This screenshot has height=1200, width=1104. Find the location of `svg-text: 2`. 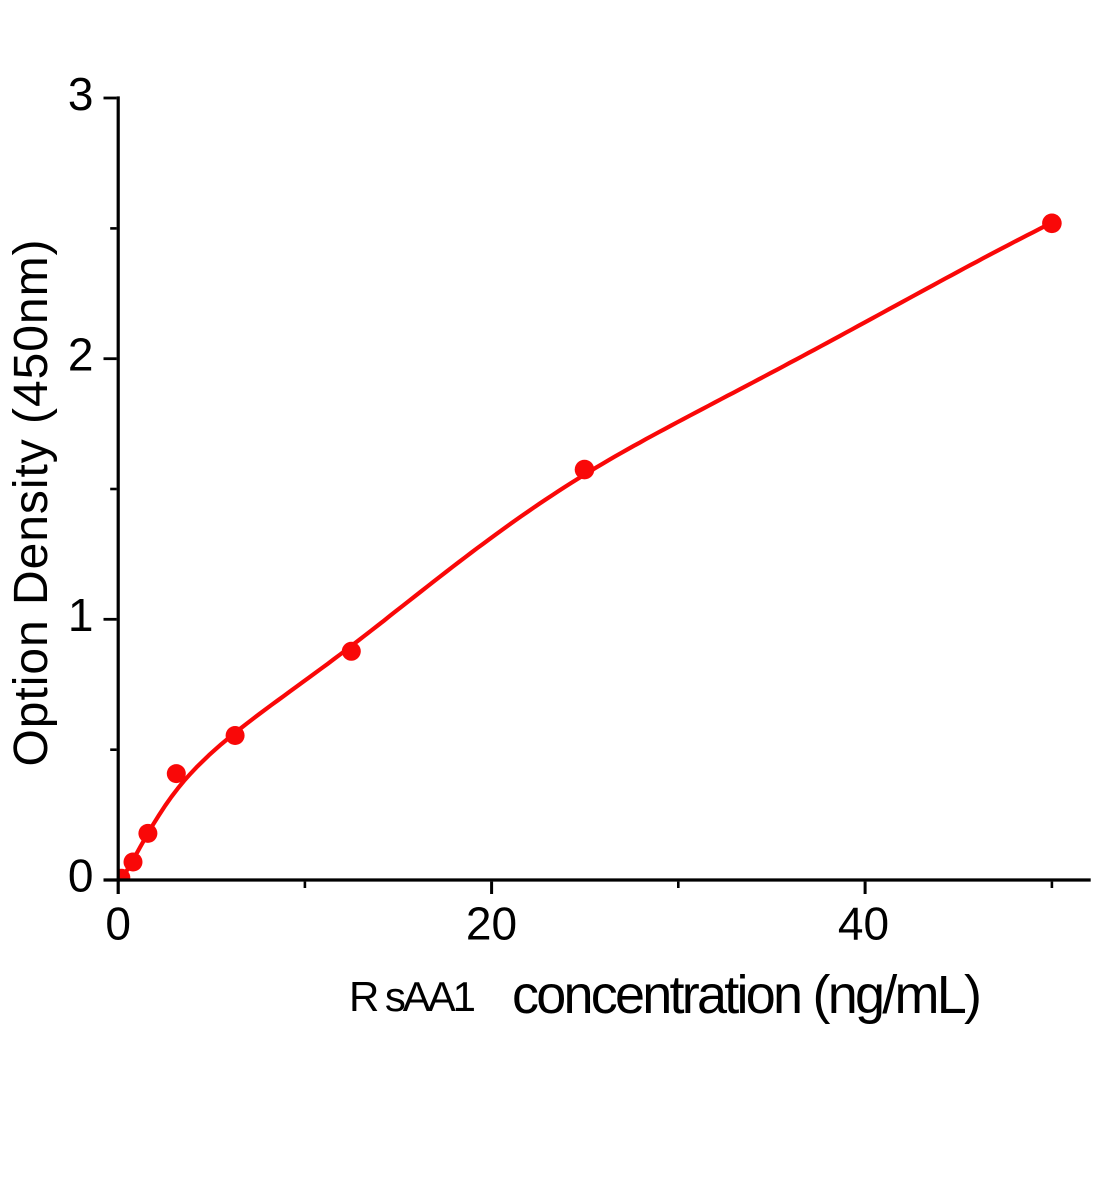

svg-text: 2 is located at coordinates (81, 355).